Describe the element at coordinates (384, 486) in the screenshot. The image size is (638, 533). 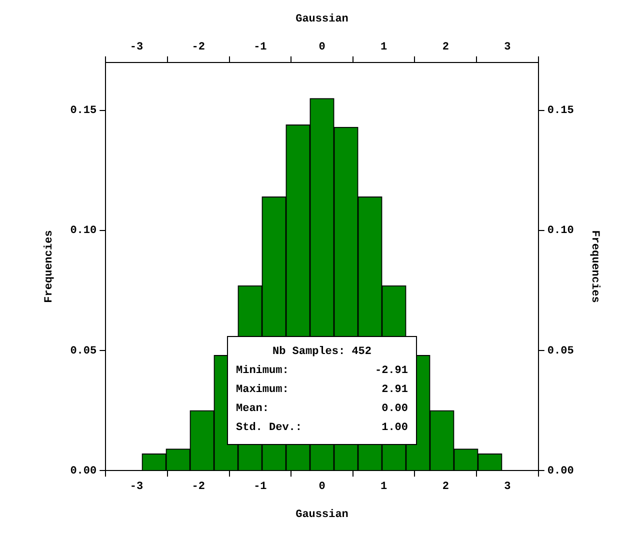
I see `x2-tick-label: 1` at that location.